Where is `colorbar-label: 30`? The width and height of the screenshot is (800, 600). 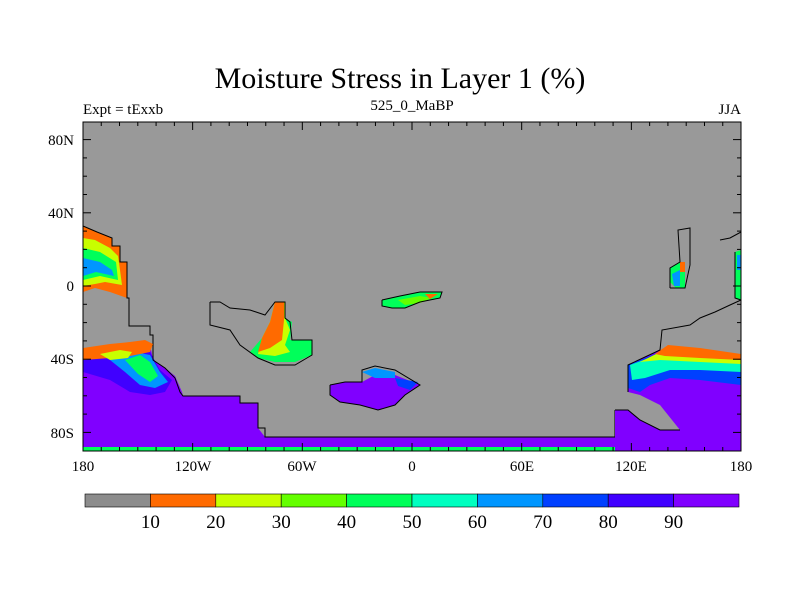 colorbar-label: 30 is located at coordinates (281, 522).